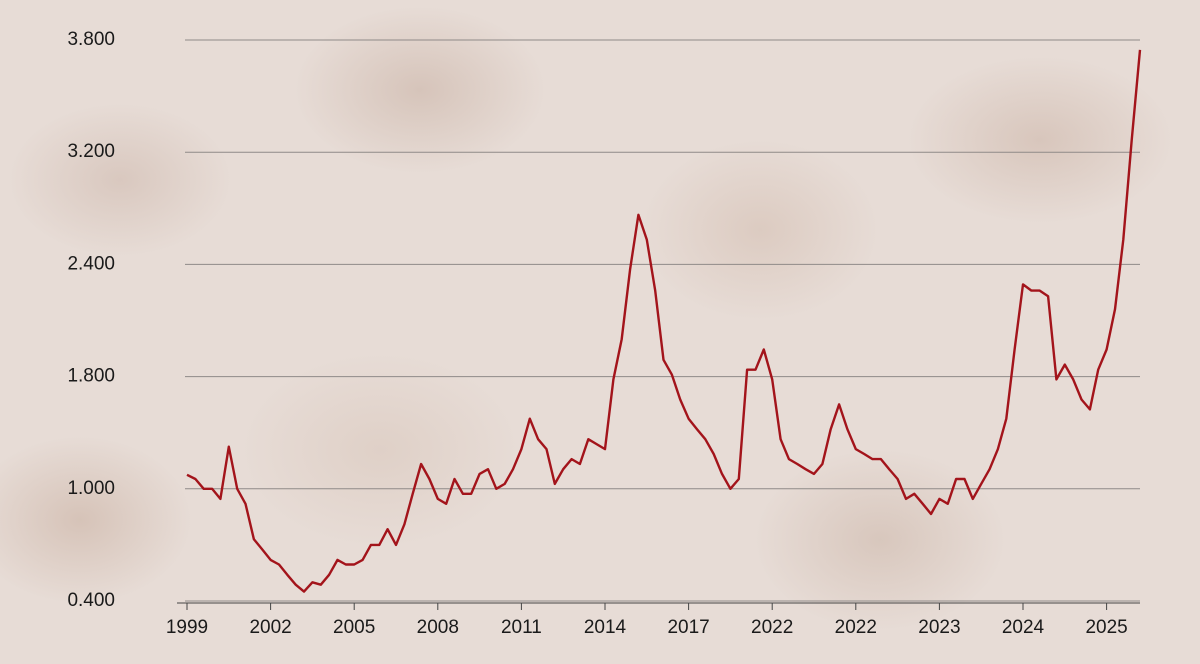  What do you see at coordinates (354, 627) in the screenshot?
I see `x-tick-label: 2005` at bounding box center [354, 627].